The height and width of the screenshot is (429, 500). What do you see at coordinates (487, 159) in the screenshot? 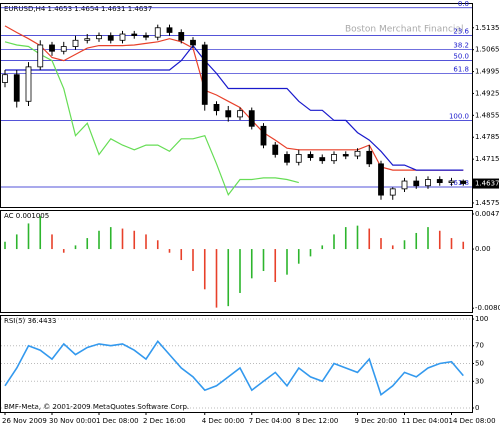
I see `y-tick-label: 1.4715` at bounding box center [487, 159].